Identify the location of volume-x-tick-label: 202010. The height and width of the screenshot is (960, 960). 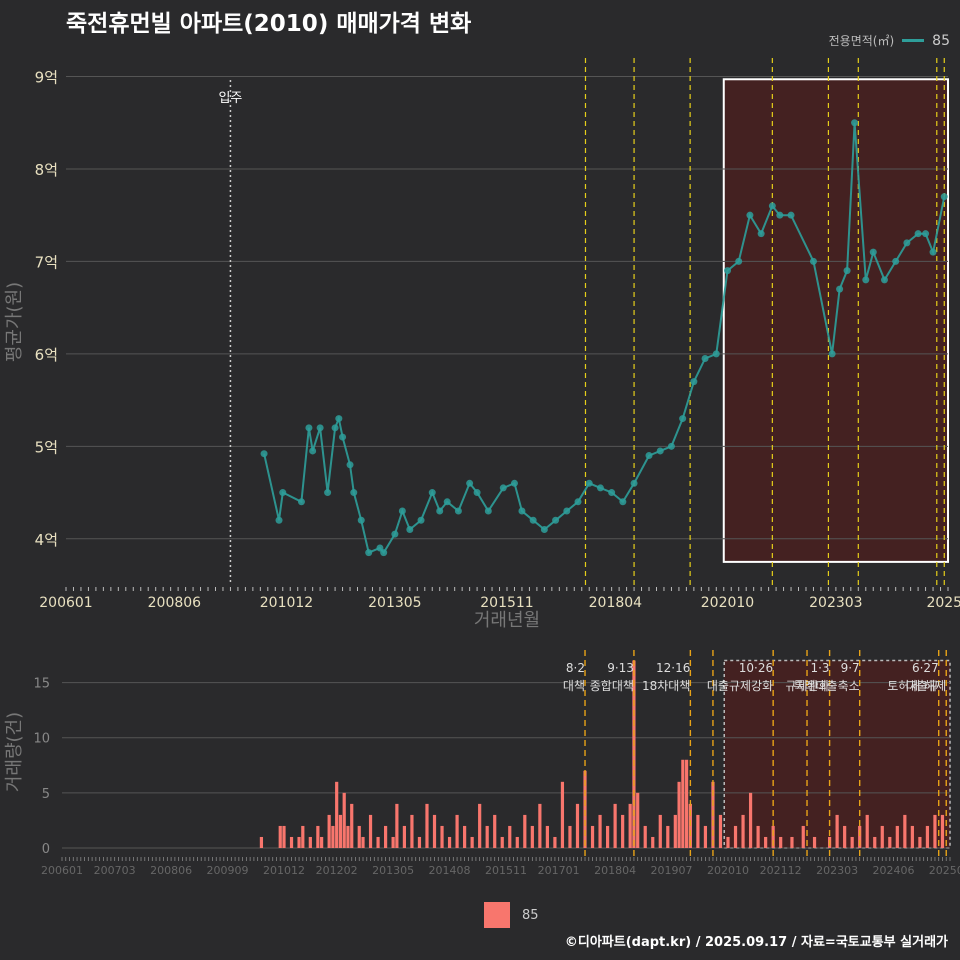
(728, 870).